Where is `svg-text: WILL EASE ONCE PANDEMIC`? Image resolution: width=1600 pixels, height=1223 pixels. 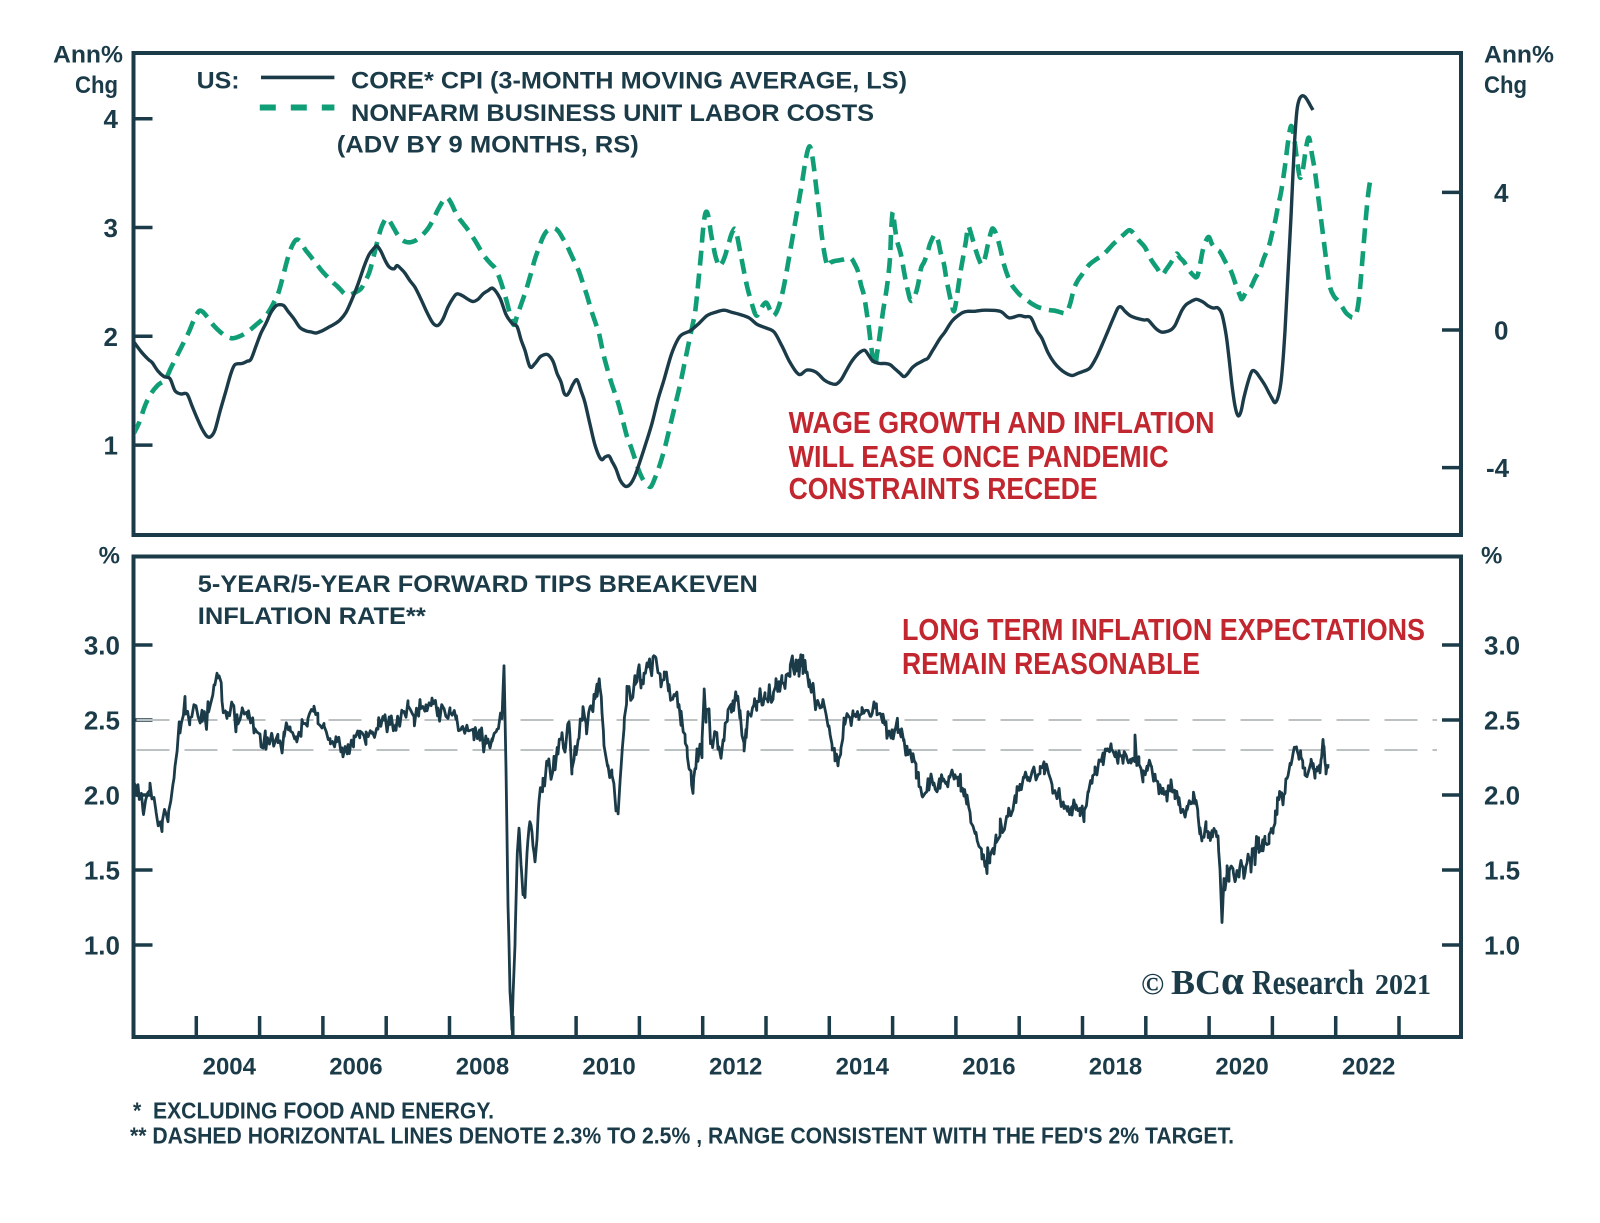
svg-text: WILL EASE ONCE PANDEMIC is located at coordinates (979, 456).